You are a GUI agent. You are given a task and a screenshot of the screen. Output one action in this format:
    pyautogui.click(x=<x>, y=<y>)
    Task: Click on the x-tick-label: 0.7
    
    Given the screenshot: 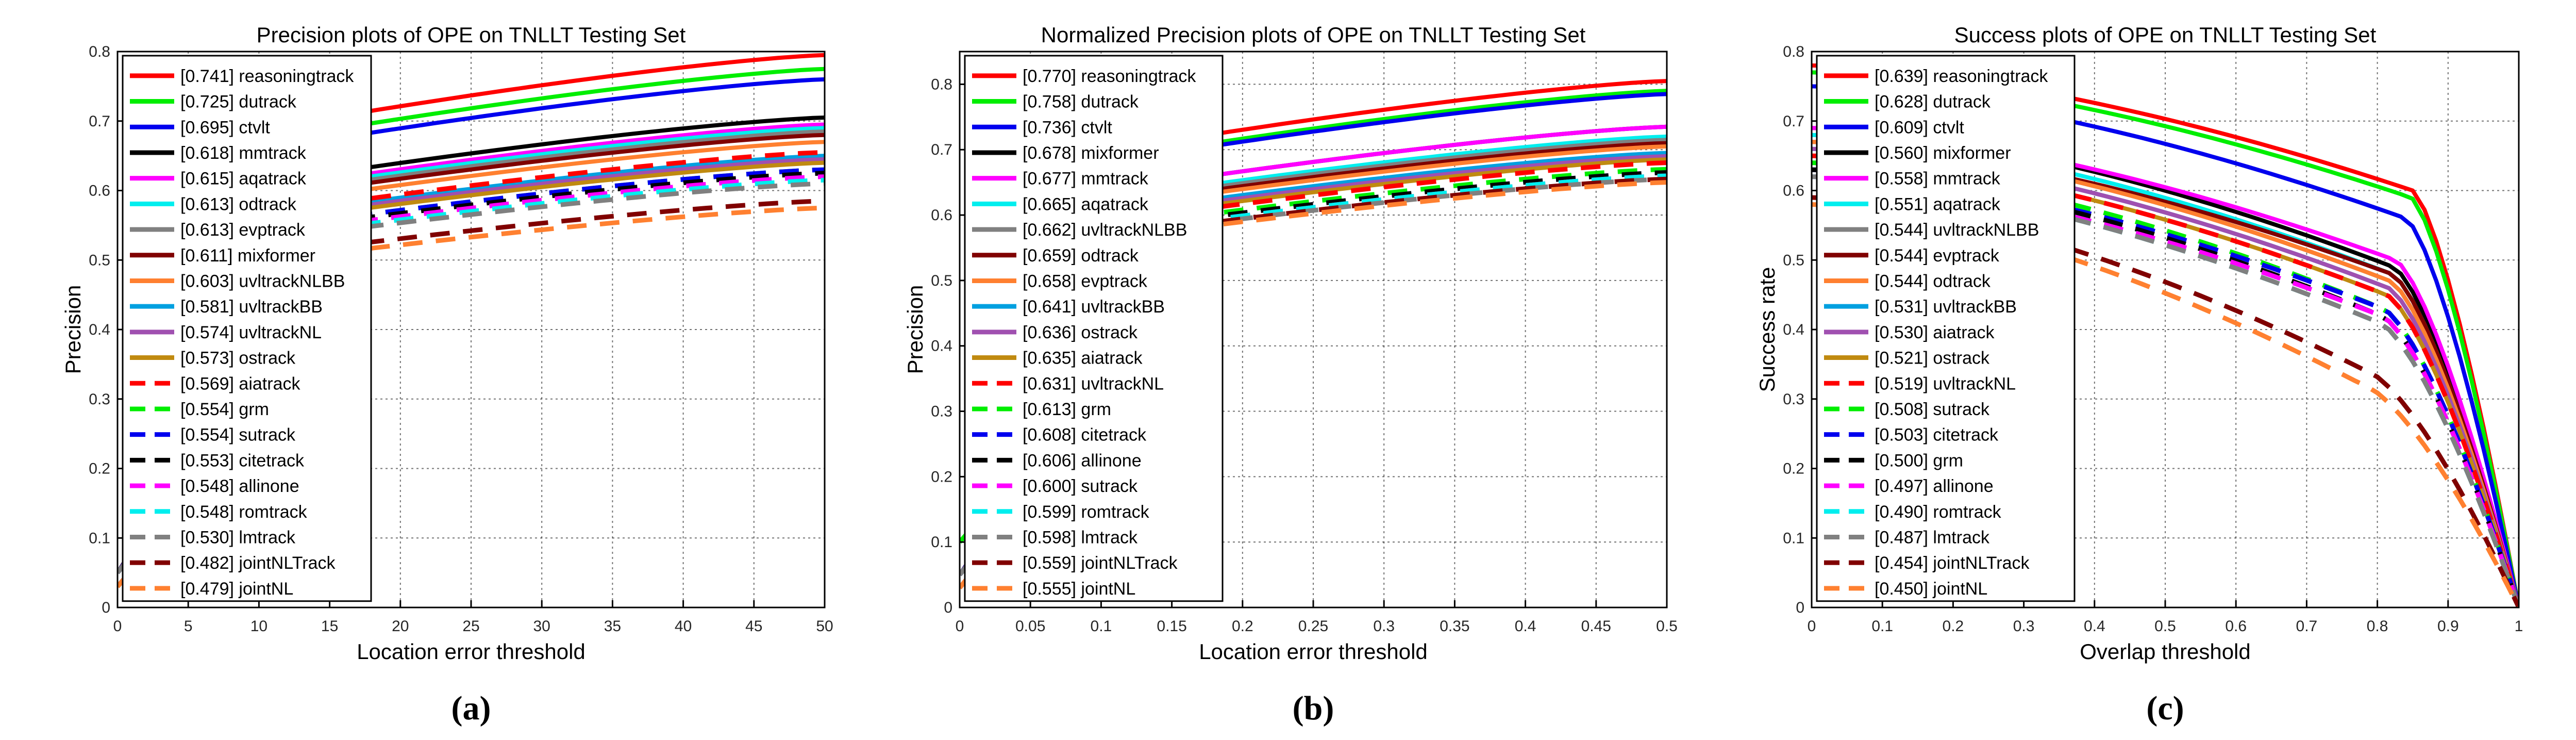 What is the action you would take?
    pyautogui.click(x=2307, y=626)
    